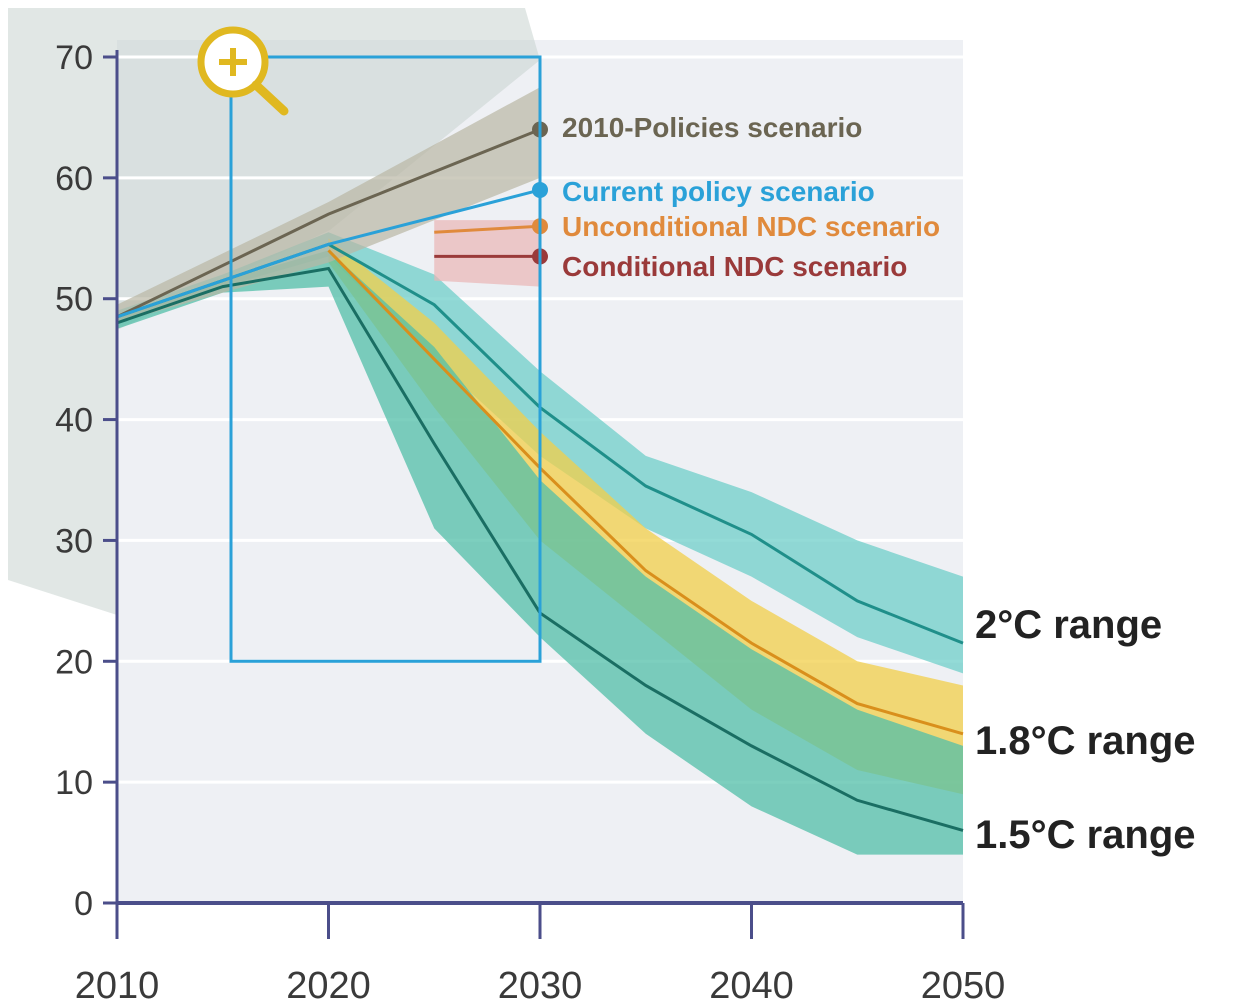 This screenshot has width=1238, height=1005. What do you see at coordinates (734, 266) in the screenshot?
I see `scenario-label-3: Conditional NDC scenario` at bounding box center [734, 266].